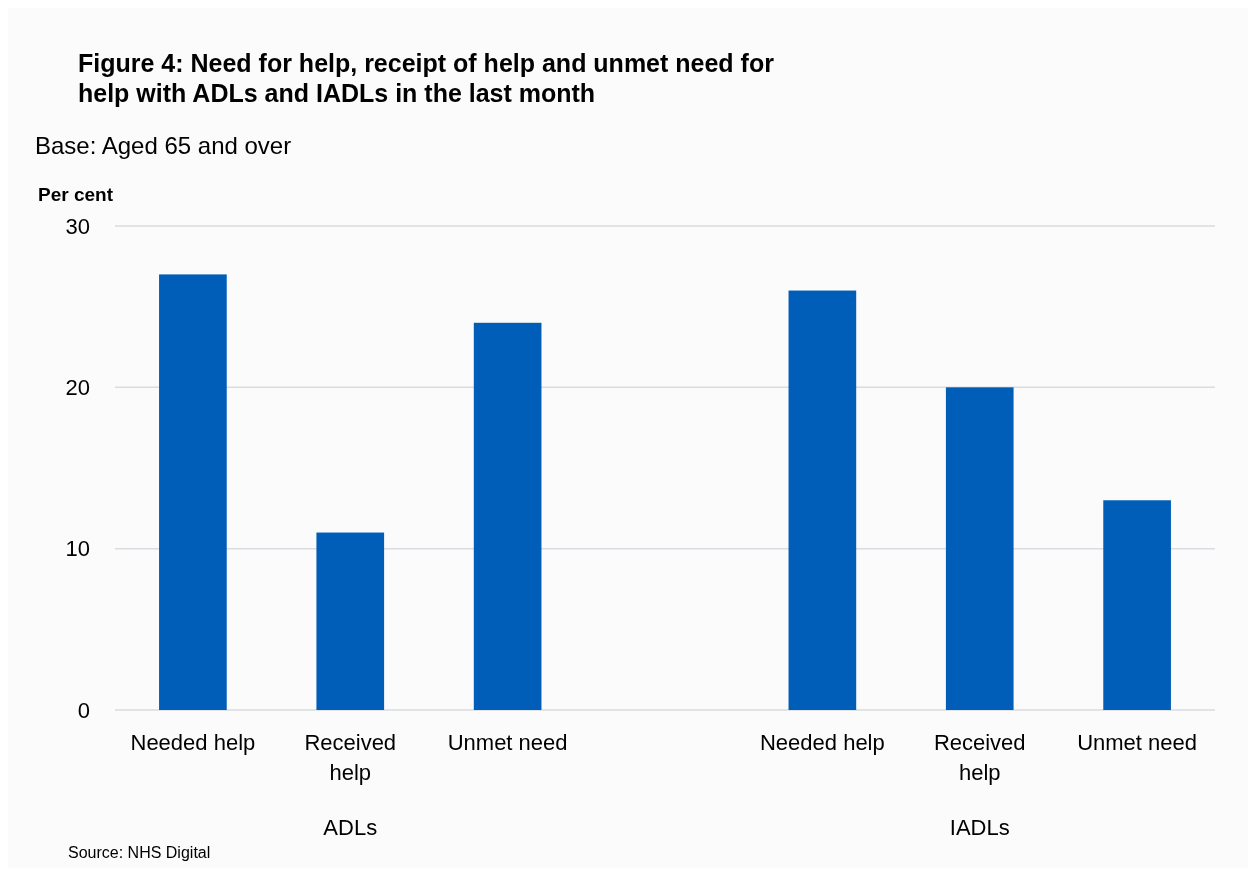  What do you see at coordinates (979, 827) in the screenshot?
I see `text: IADLs` at bounding box center [979, 827].